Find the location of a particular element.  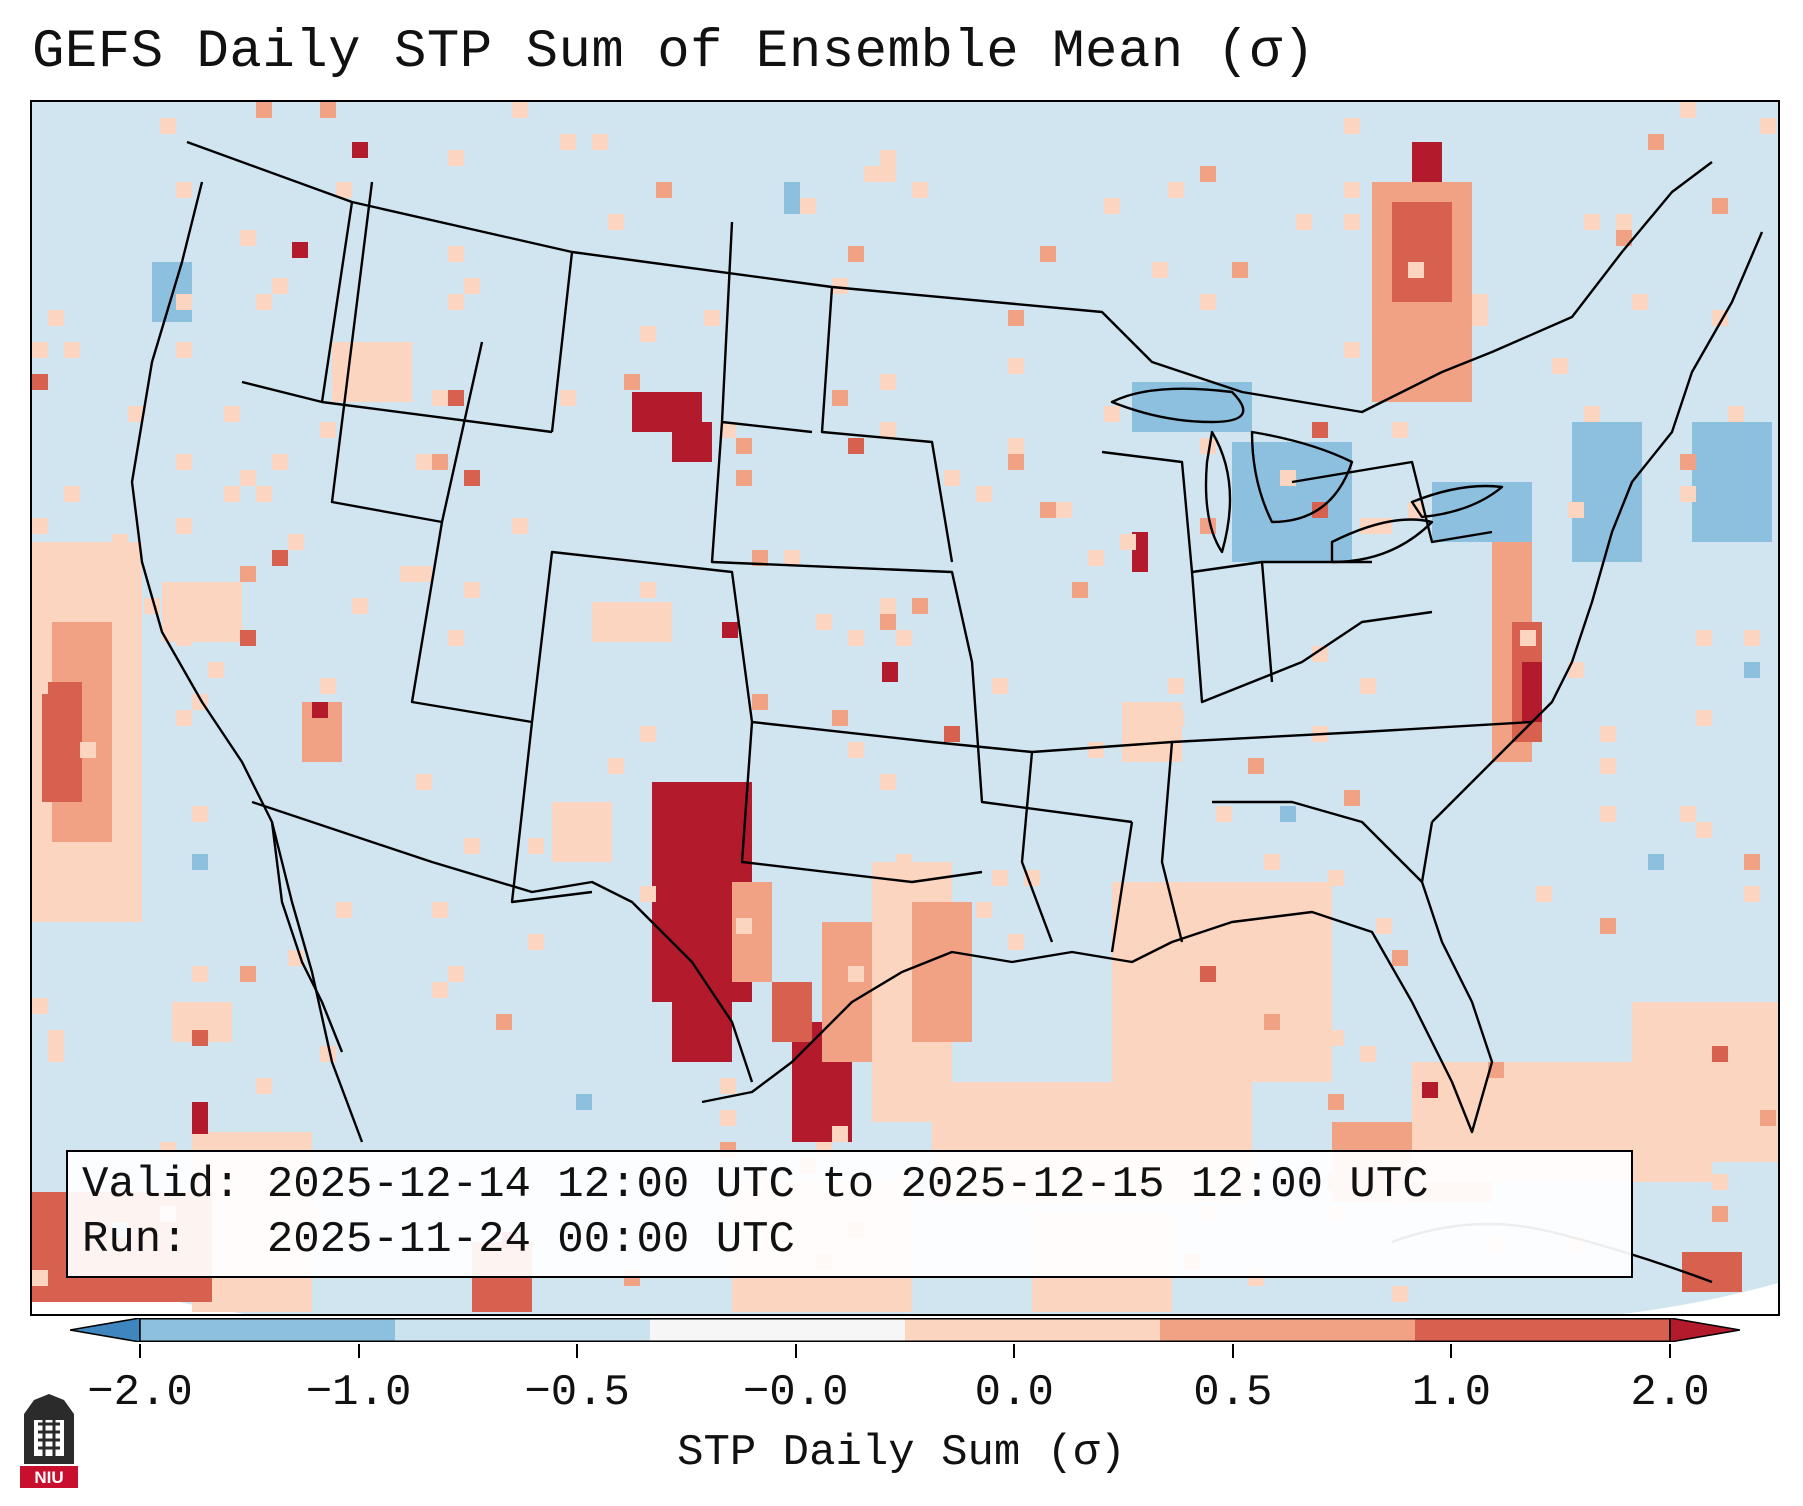

colorbar-ticks: −2.0 −1.0 −0.5 −0.0 0.0 0.5 1.0 2.0 is located at coordinates (901, 1381).